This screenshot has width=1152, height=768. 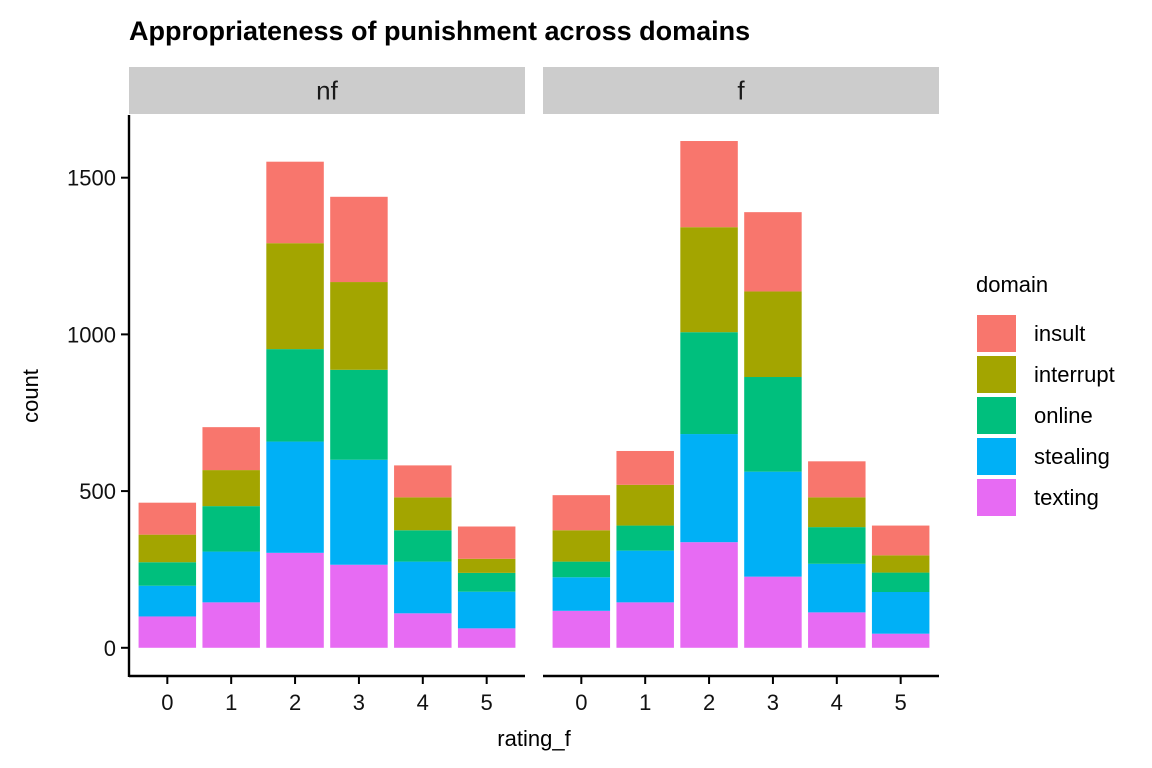 What do you see at coordinates (359, 414) in the screenshot?
I see `bar-nf-3-online` at bounding box center [359, 414].